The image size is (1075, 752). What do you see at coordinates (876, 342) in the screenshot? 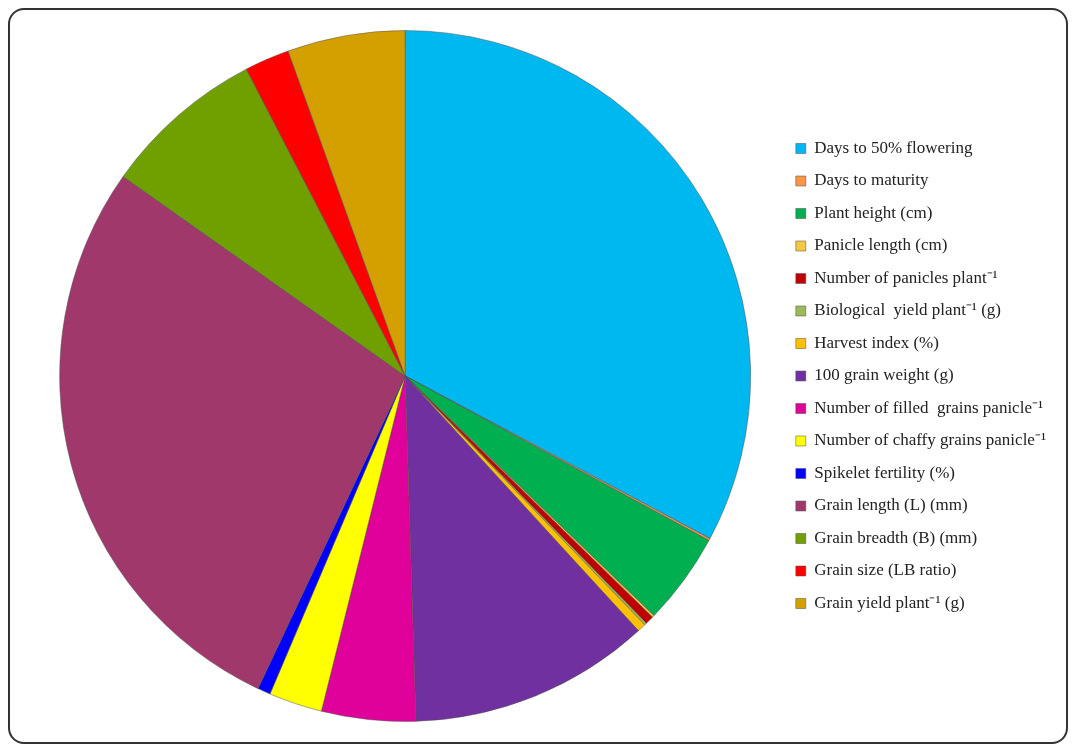
I see `legend-label: Harvest index (%)` at bounding box center [876, 342].